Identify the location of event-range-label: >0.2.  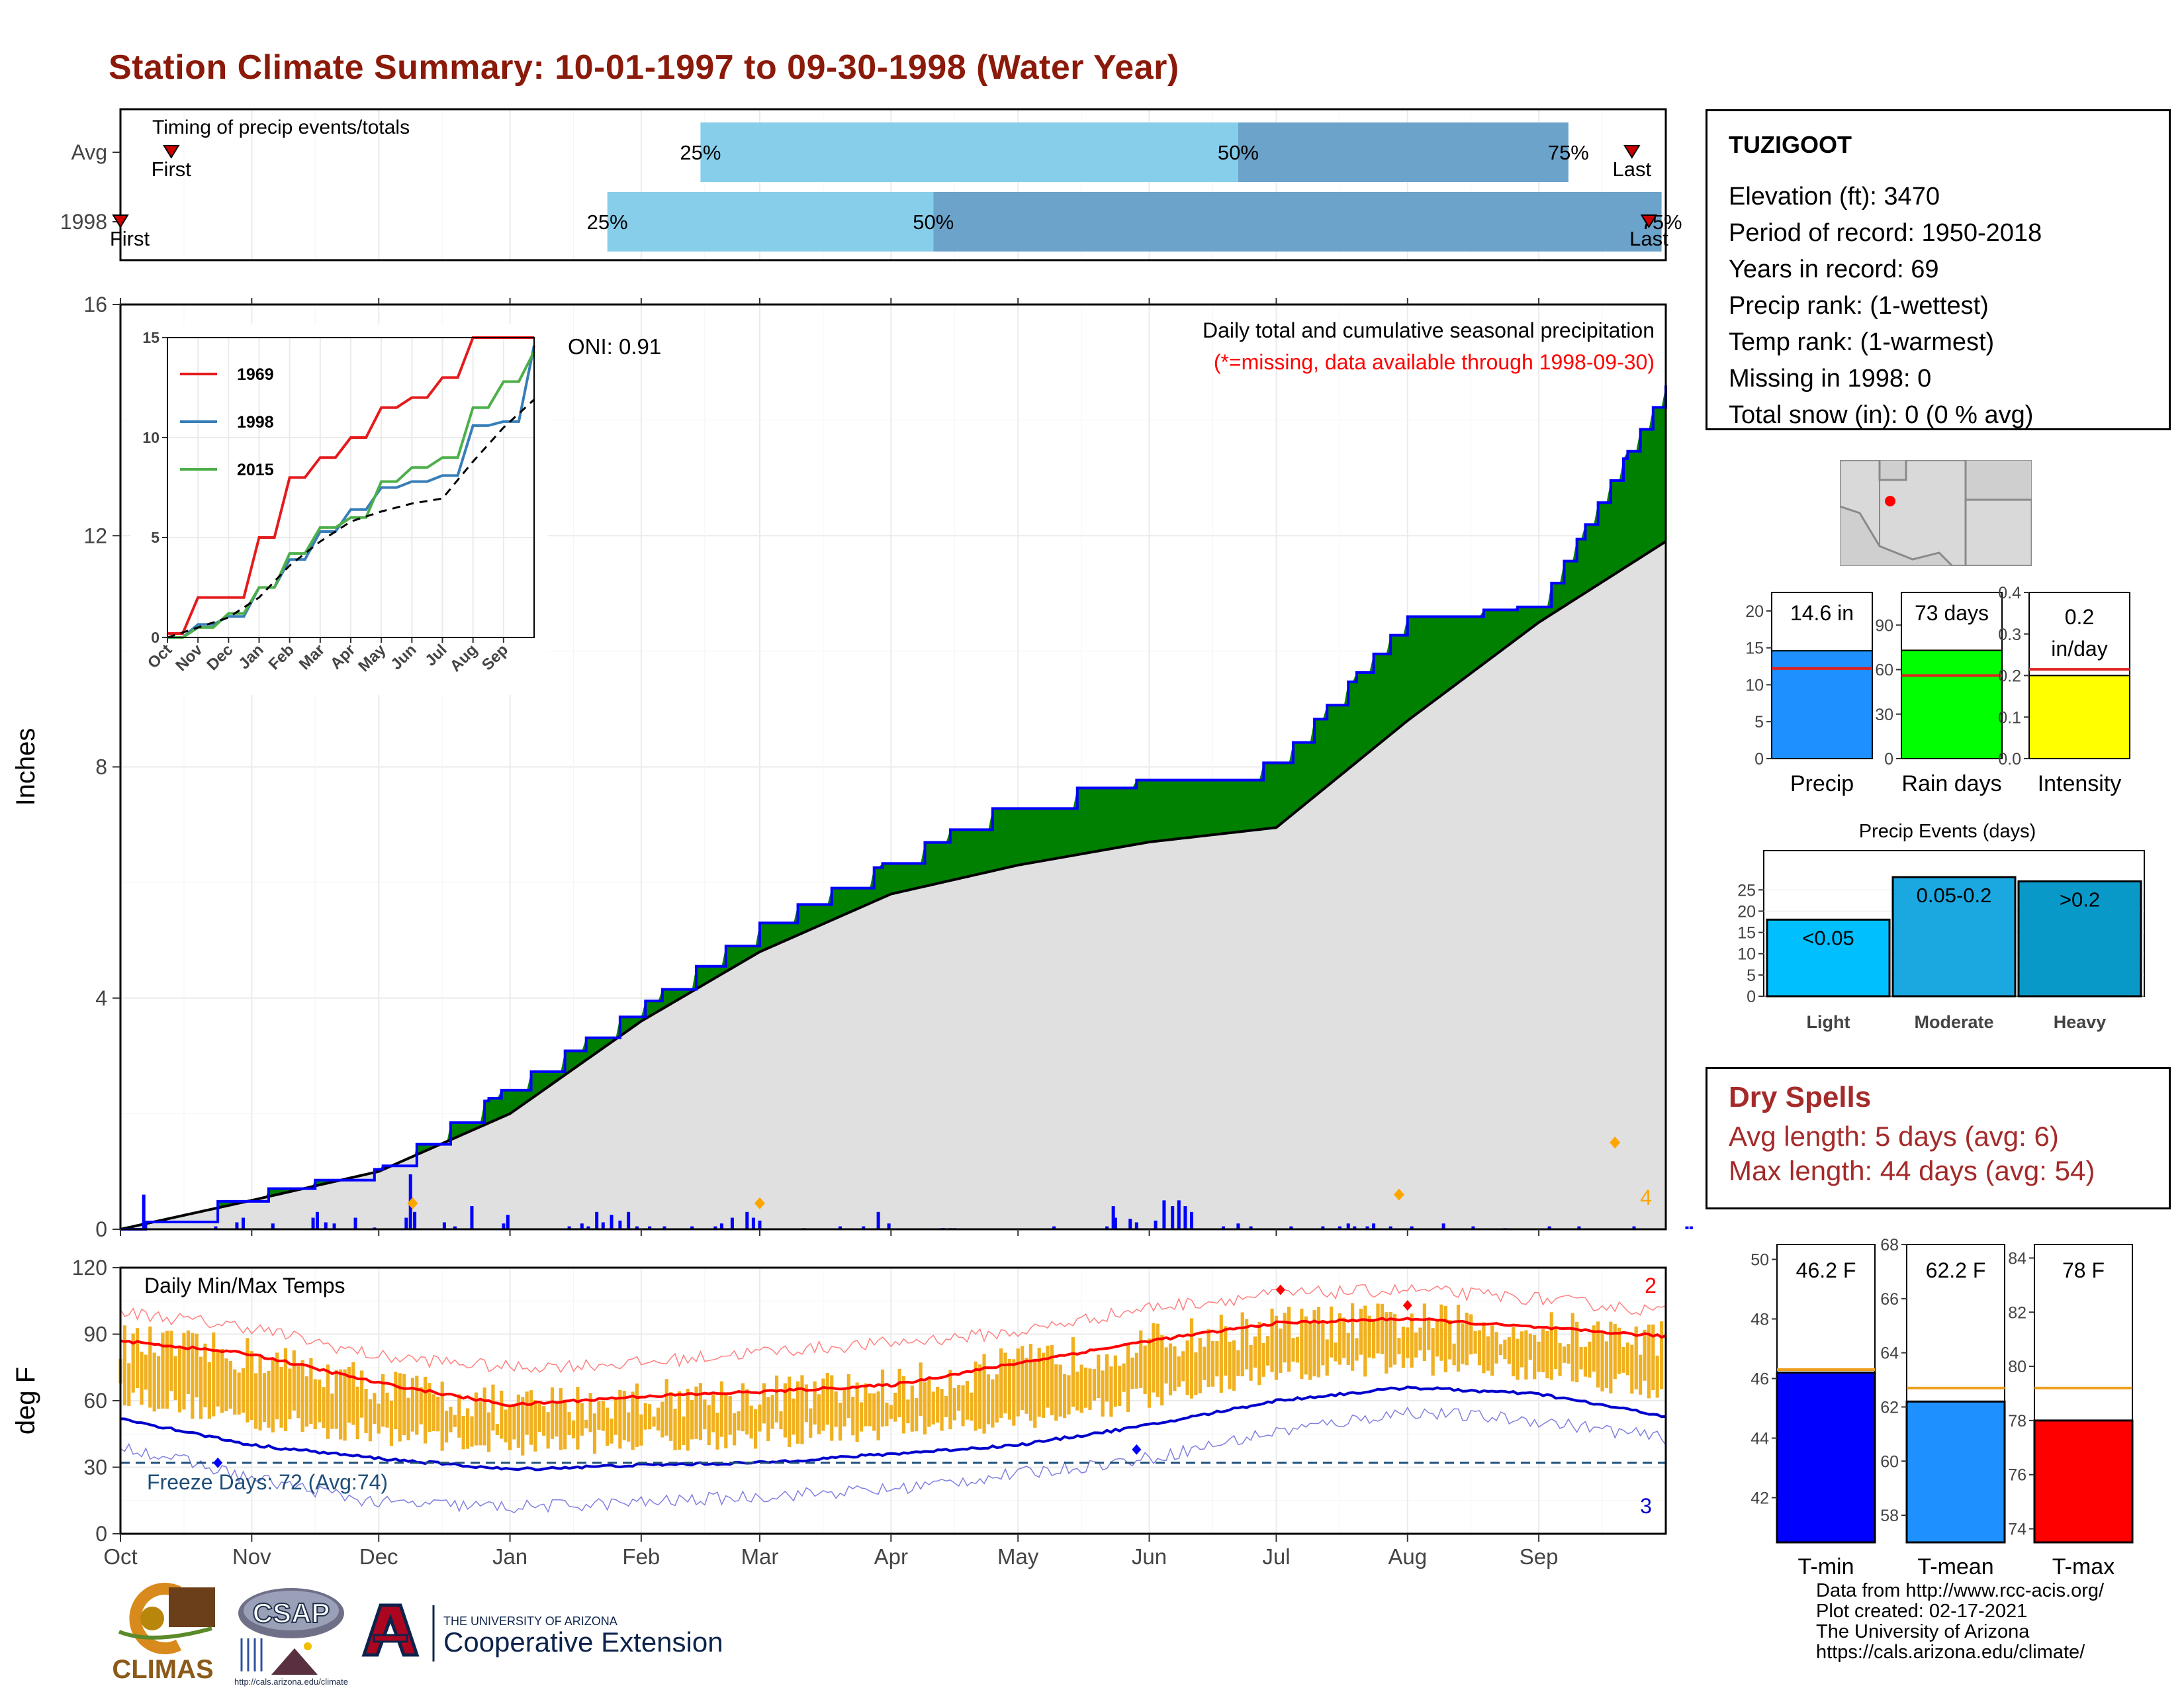
(2080, 899).